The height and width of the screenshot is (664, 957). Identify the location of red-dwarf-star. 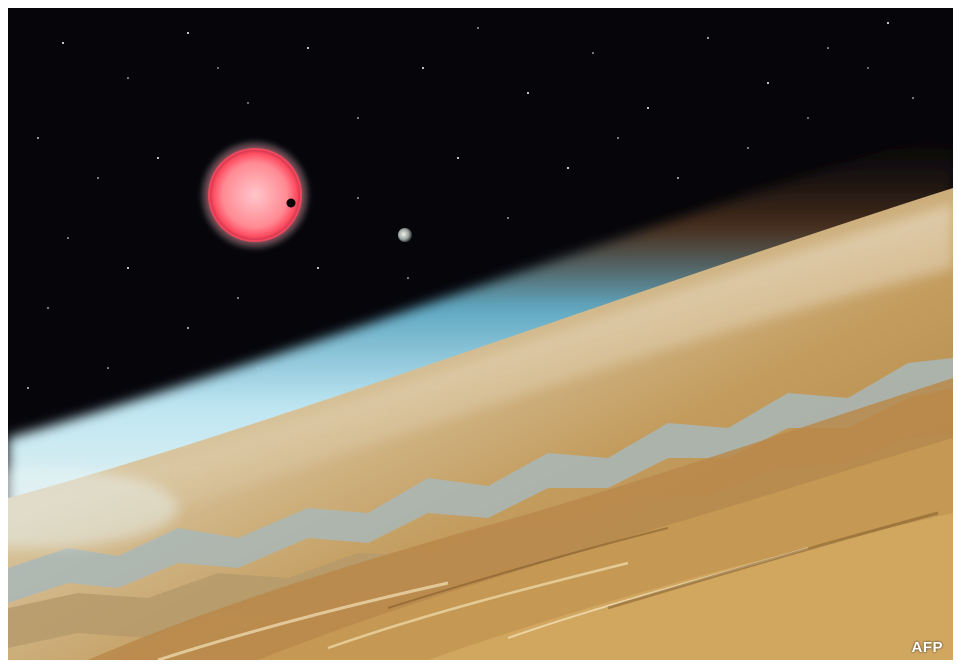
(255, 195).